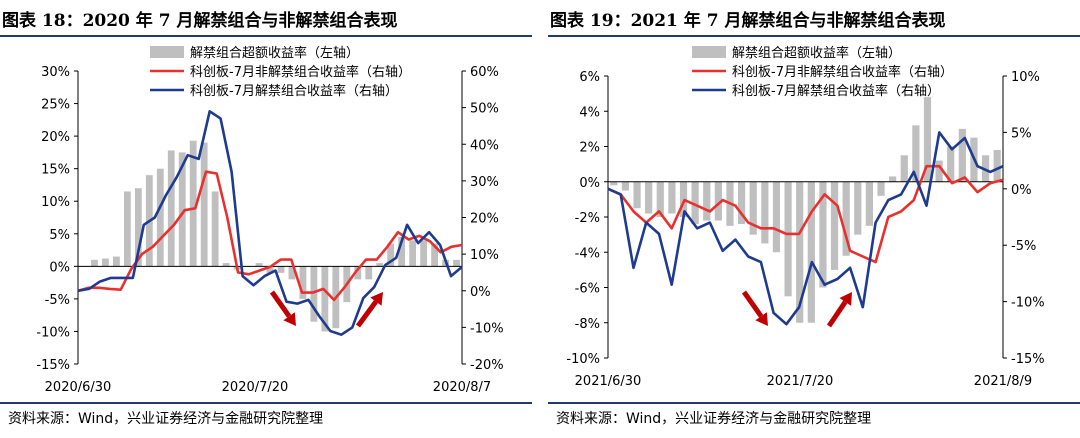 Image resolution: width=1080 pixels, height=438 pixels. What do you see at coordinates (255, 387) in the screenshot?
I see `x-tick-label: 2020/7/20` at bounding box center [255, 387].